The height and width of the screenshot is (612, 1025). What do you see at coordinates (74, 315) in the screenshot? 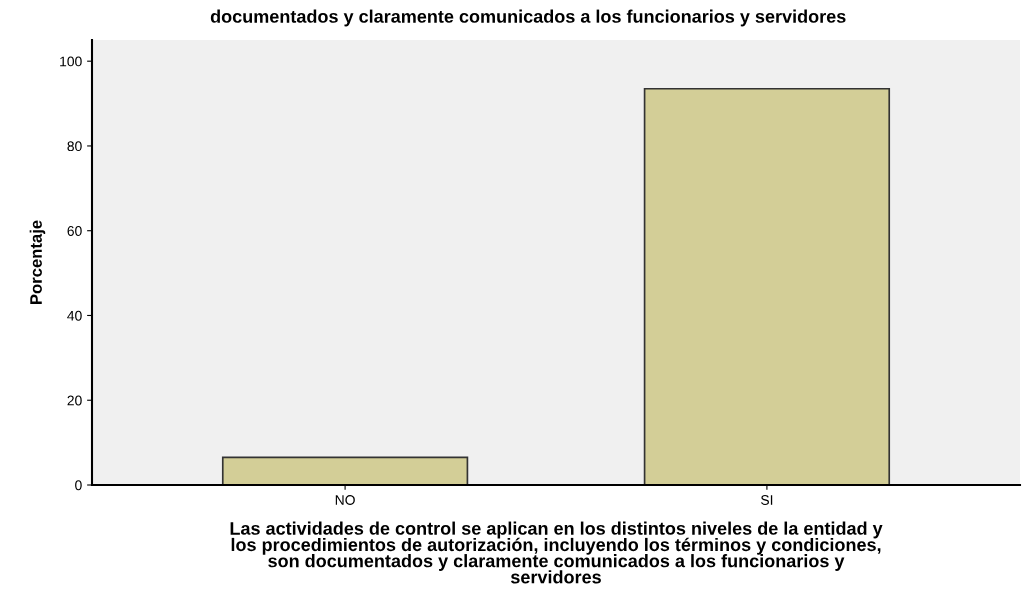
I see `y-tick-label: 40` at bounding box center [74, 315].